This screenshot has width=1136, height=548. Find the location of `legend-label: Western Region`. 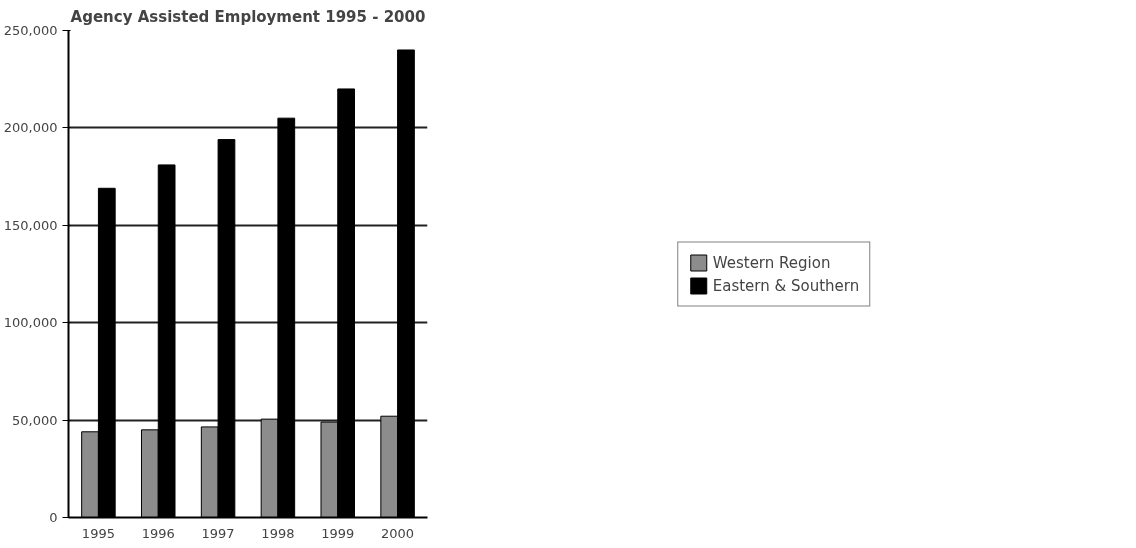

legend-label: Western Region is located at coordinates (771, 262).